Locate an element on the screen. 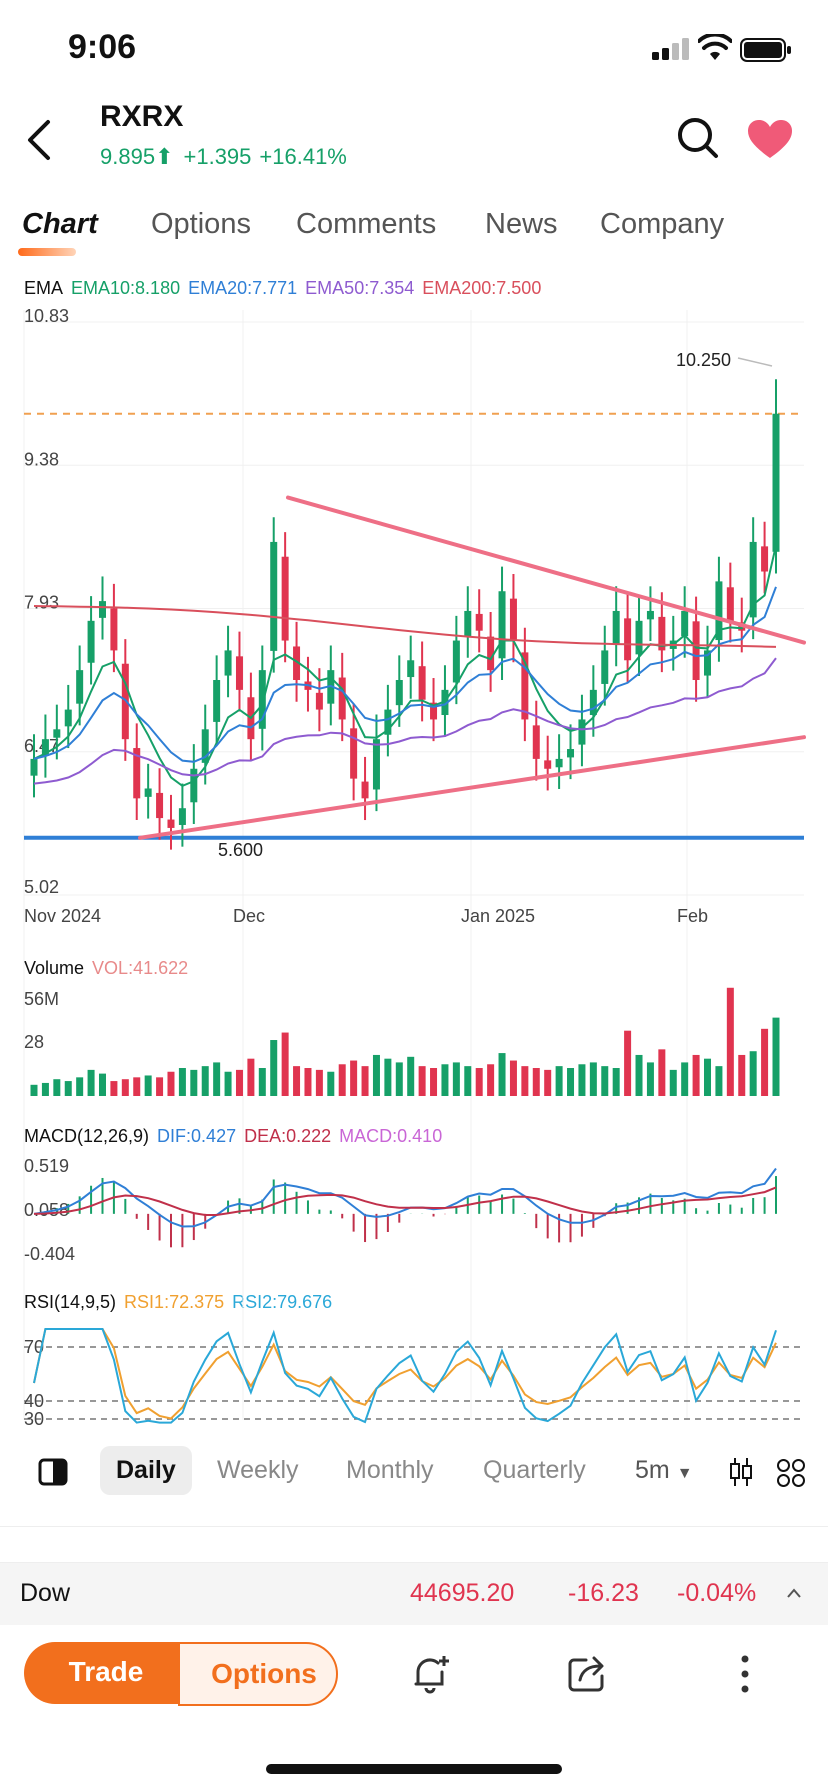  volume-legend: Volume VOL:41.622 is located at coordinates (110, 968).